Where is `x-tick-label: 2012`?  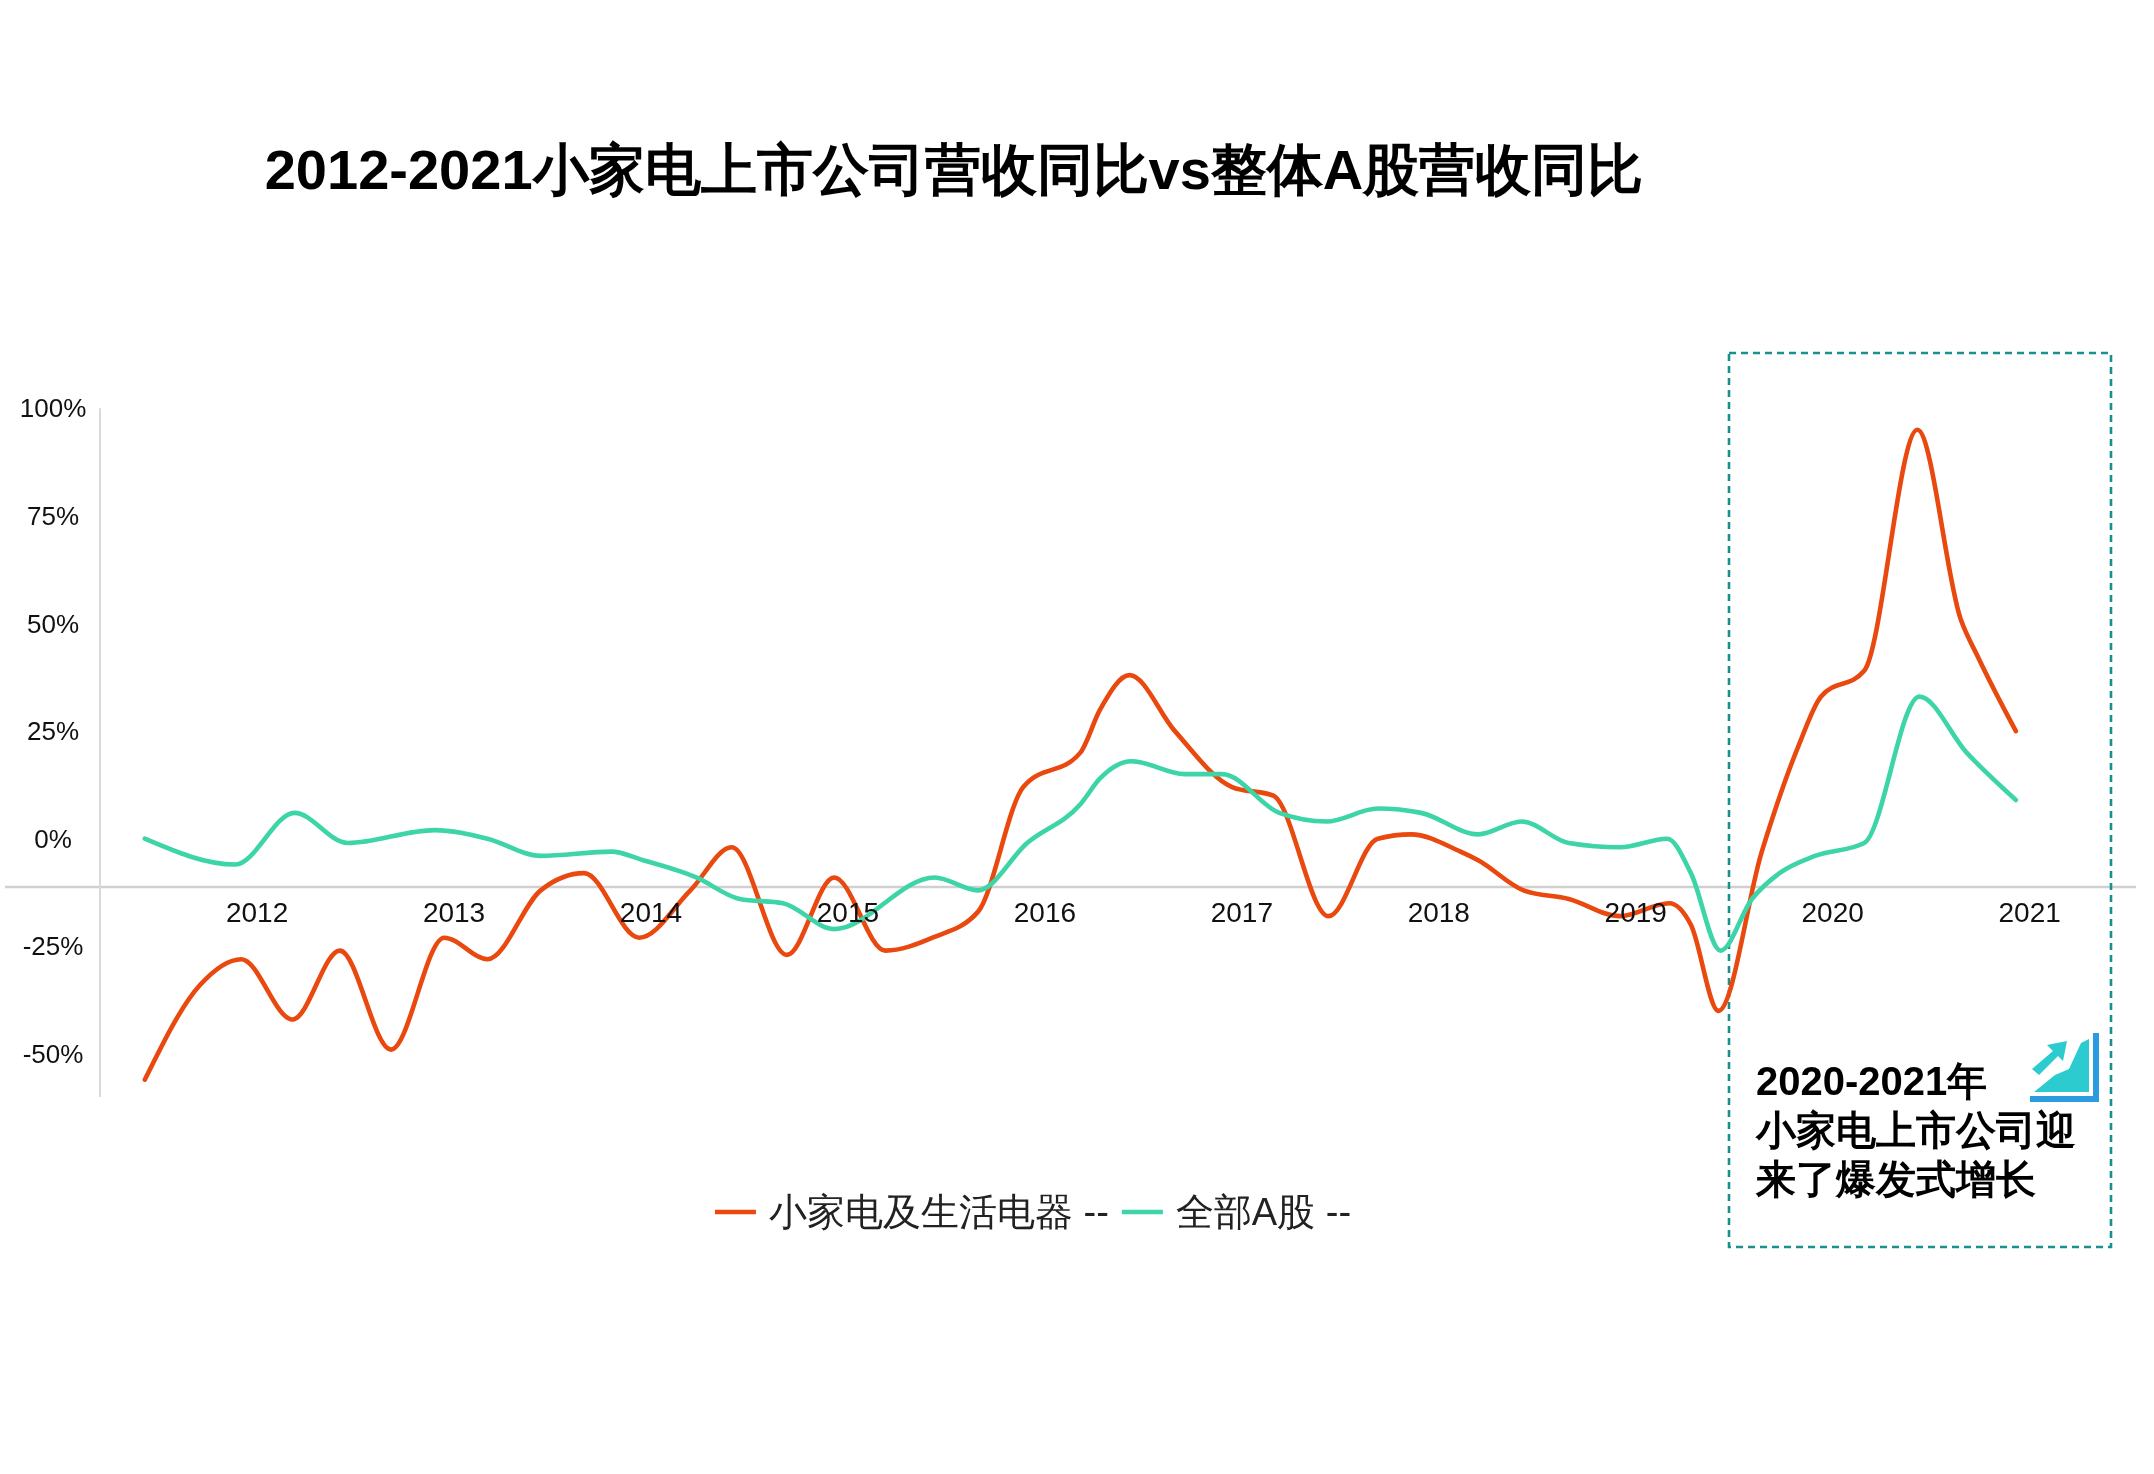 x-tick-label: 2012 is located at coordinates (257, 912).